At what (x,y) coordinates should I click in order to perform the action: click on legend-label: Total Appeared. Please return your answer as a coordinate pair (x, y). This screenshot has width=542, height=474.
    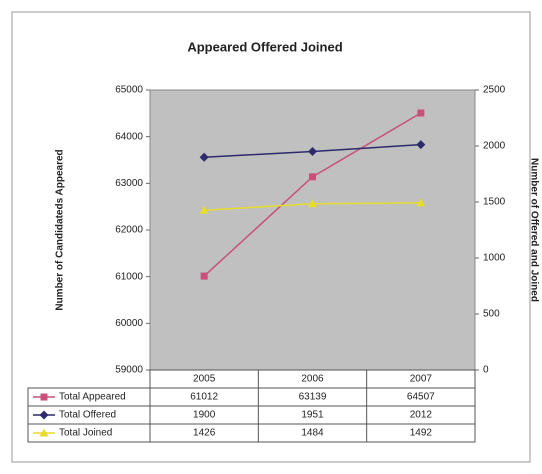
    Looking at the image, I should click on (92, 397).